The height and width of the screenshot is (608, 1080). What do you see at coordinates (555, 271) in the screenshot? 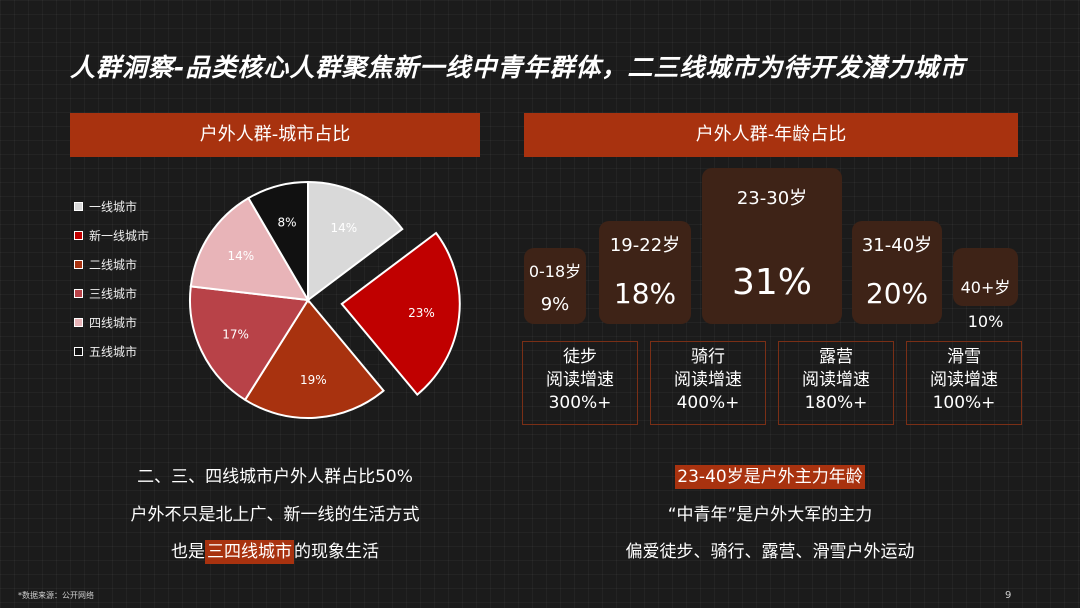
I see `age-label: 0-18岁` at bounding box center [555, 271].